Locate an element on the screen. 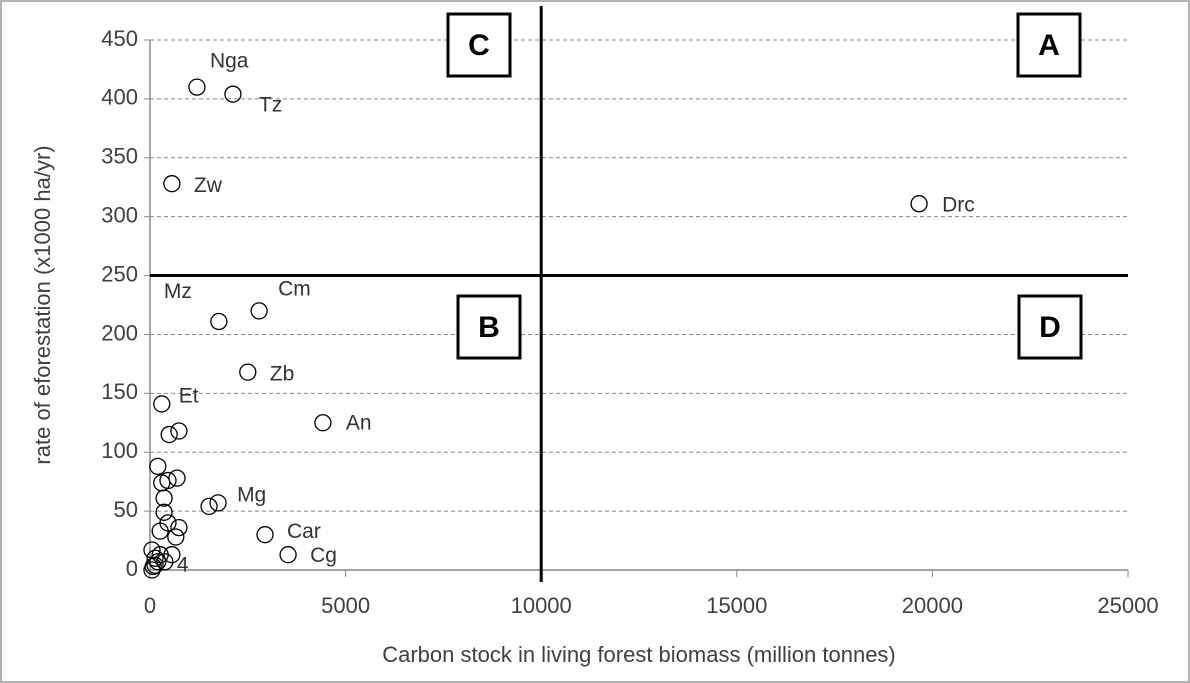 This screenshot has width=1190, height=683. point-label: Cg is located at coordinates (323, 555).